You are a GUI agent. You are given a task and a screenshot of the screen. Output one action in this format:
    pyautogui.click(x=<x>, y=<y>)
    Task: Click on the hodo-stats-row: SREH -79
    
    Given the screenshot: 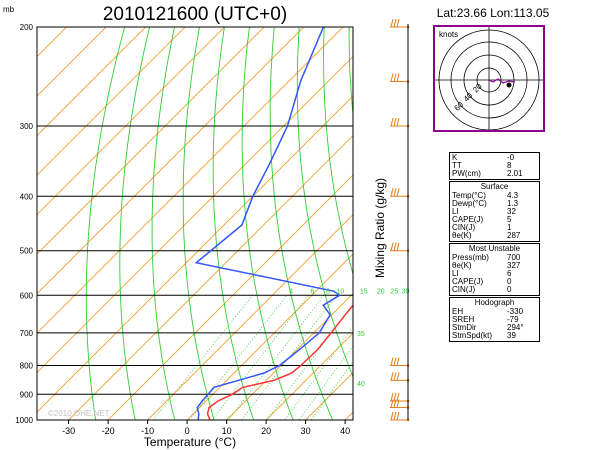 What is the action you would take?
    pyautogui.click(x=494, y=320)
    